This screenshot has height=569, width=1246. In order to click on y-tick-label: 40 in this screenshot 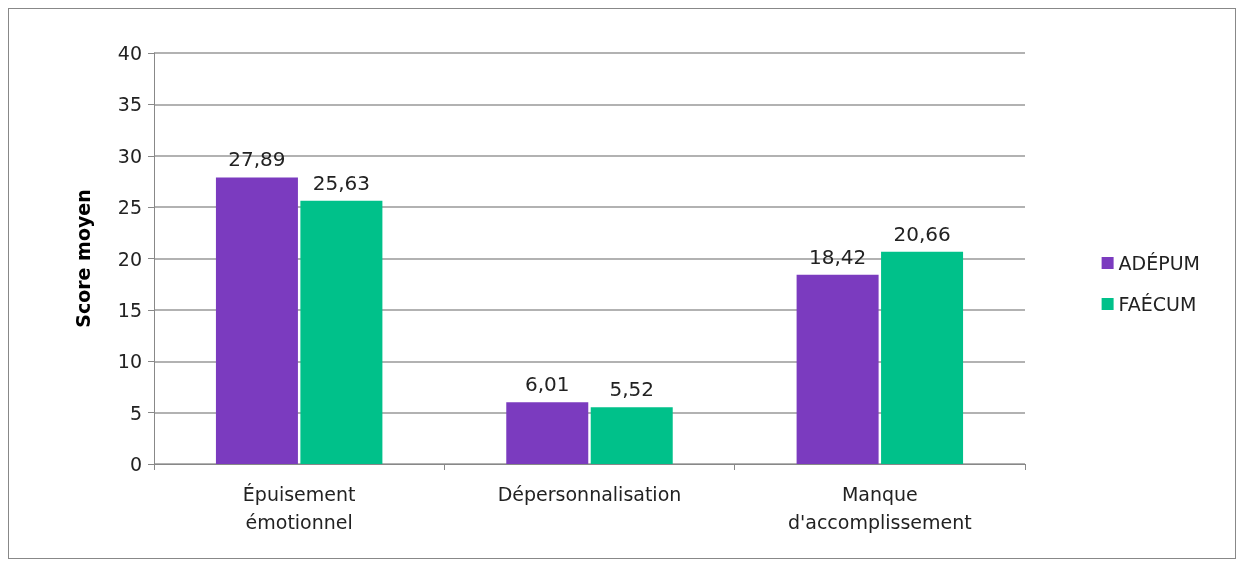, I will do `click(129, 53)`.